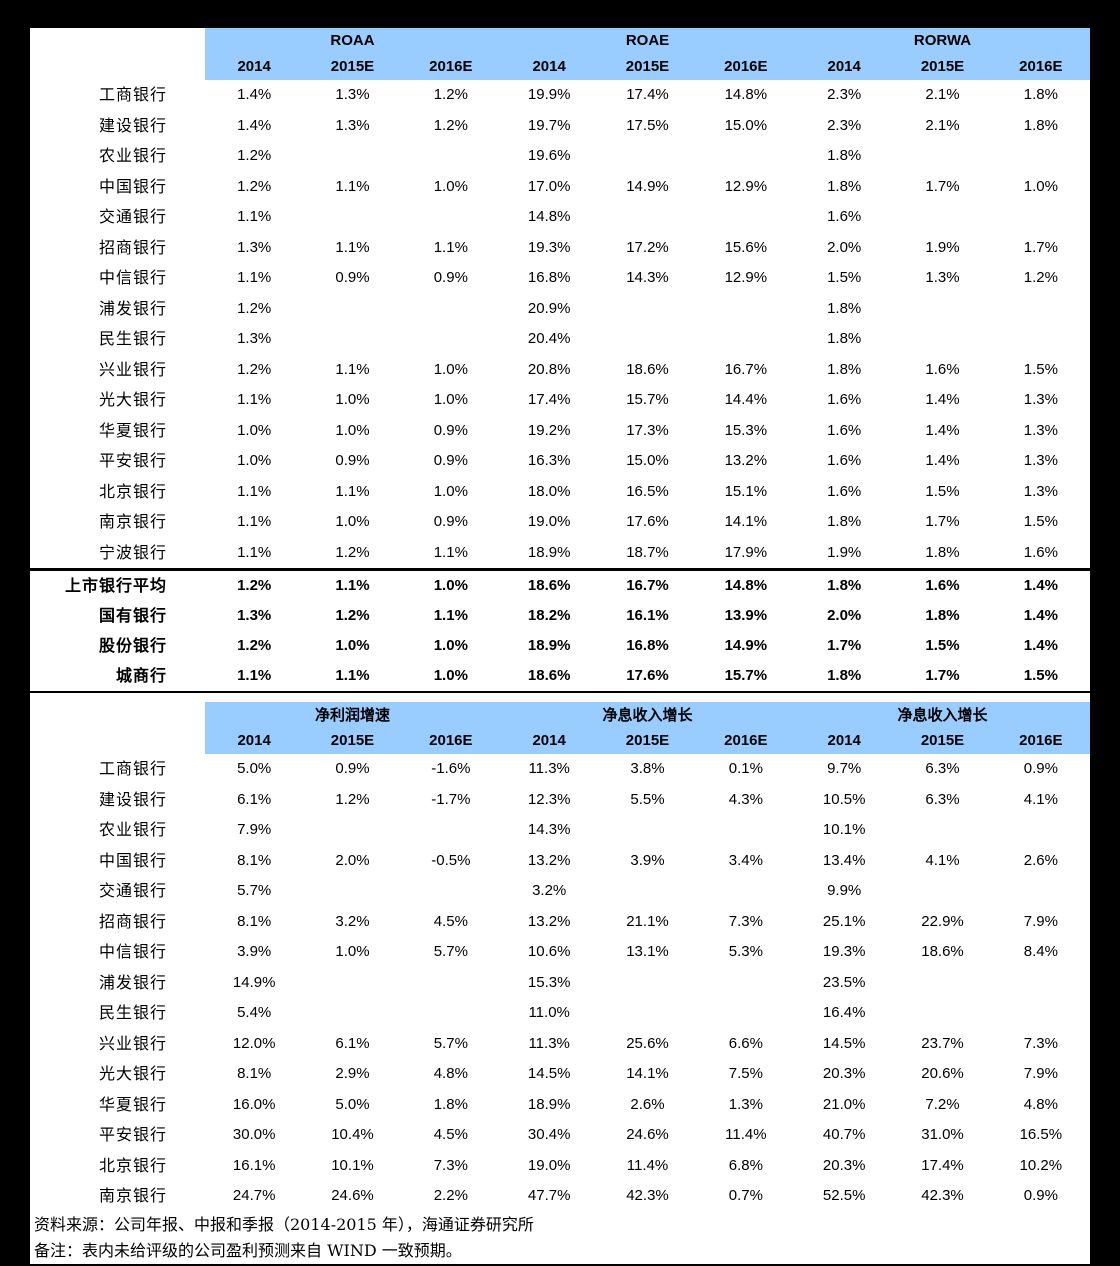 This screenshot has height=1266, width=1120. I want to click on data-cell: 23.5%, so click(844, 982).